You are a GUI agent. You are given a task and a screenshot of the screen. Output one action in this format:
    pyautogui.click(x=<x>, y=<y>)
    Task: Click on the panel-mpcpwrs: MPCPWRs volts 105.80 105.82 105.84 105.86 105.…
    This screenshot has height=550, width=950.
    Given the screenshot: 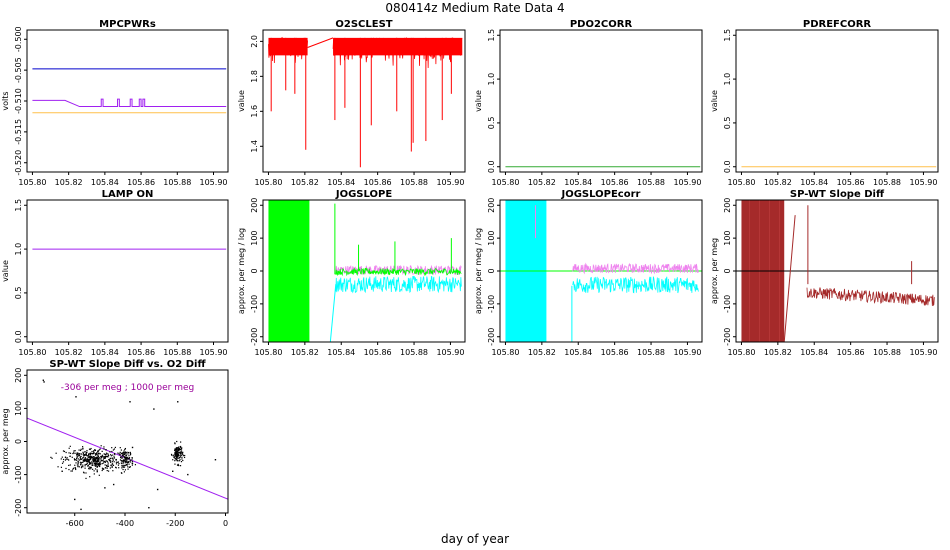 What is the action you would take?
    pyautogui.click(x=115, y=103)
    